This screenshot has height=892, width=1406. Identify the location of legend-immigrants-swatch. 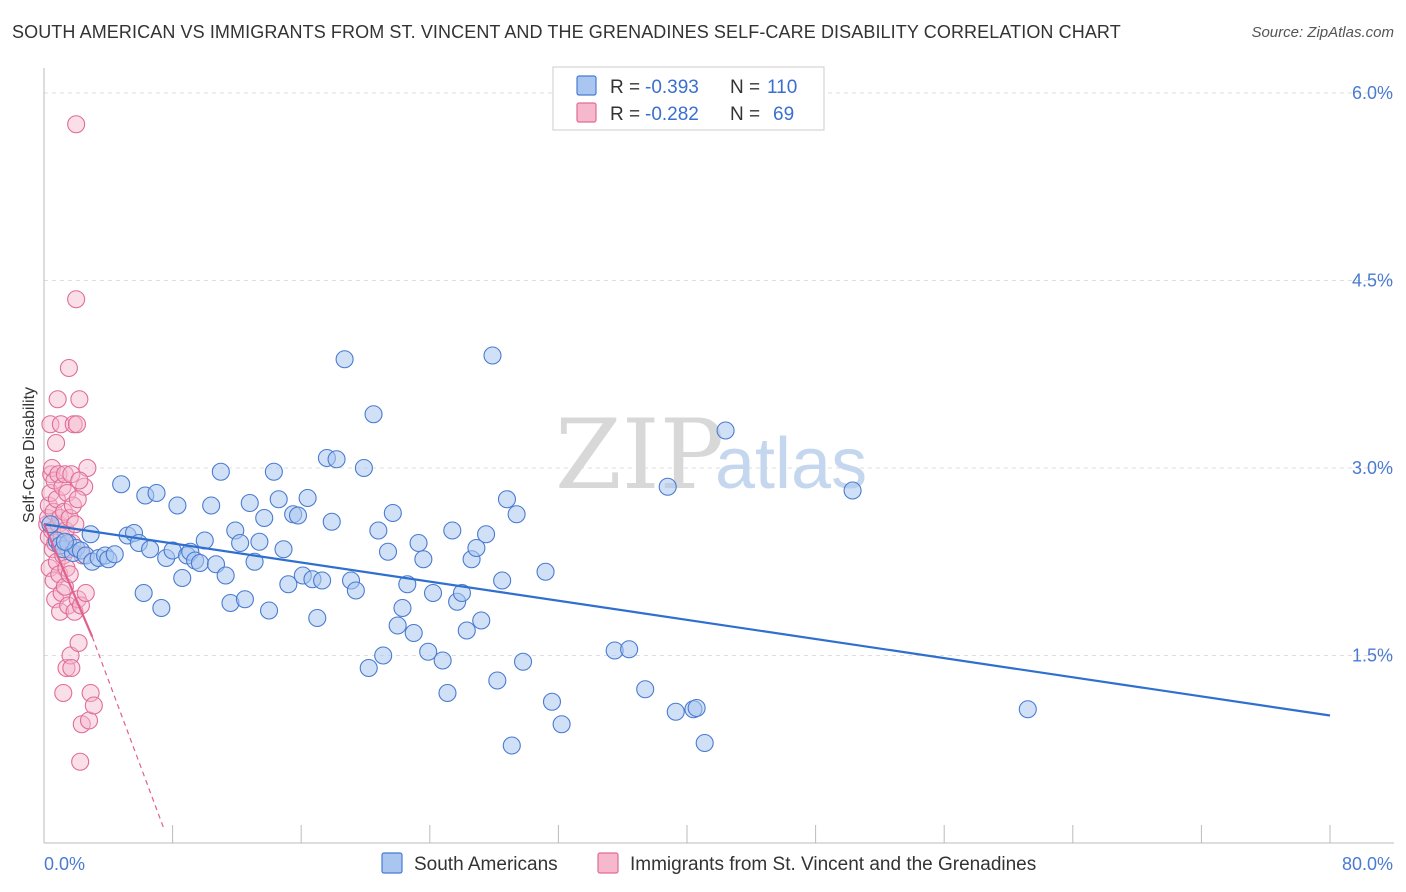
(608, 863).